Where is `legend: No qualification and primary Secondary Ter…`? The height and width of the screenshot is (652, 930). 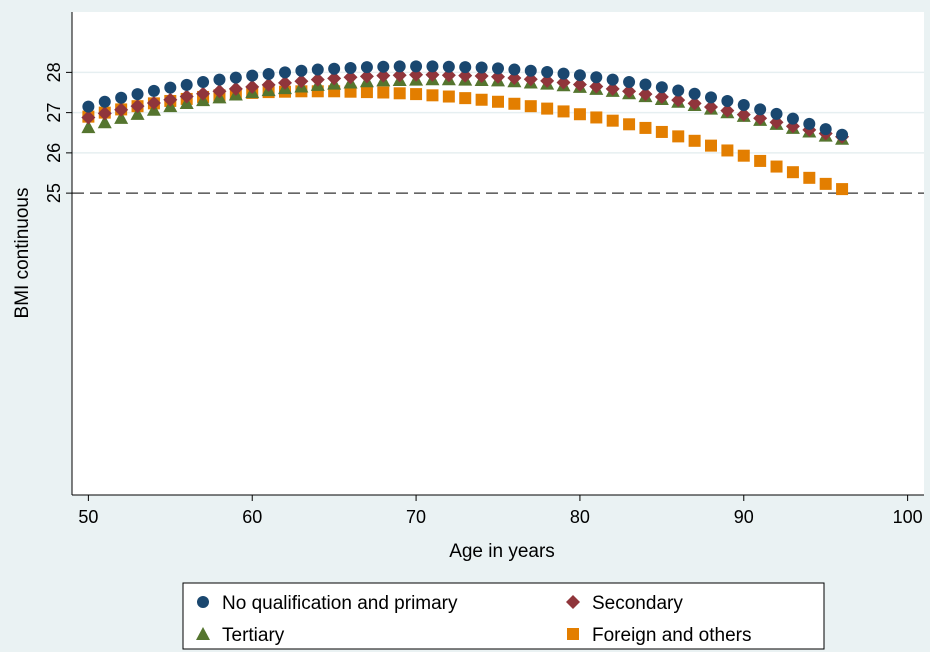 legend: No qualification and primary Secondary Ter… is located at coordinates (503, 616).